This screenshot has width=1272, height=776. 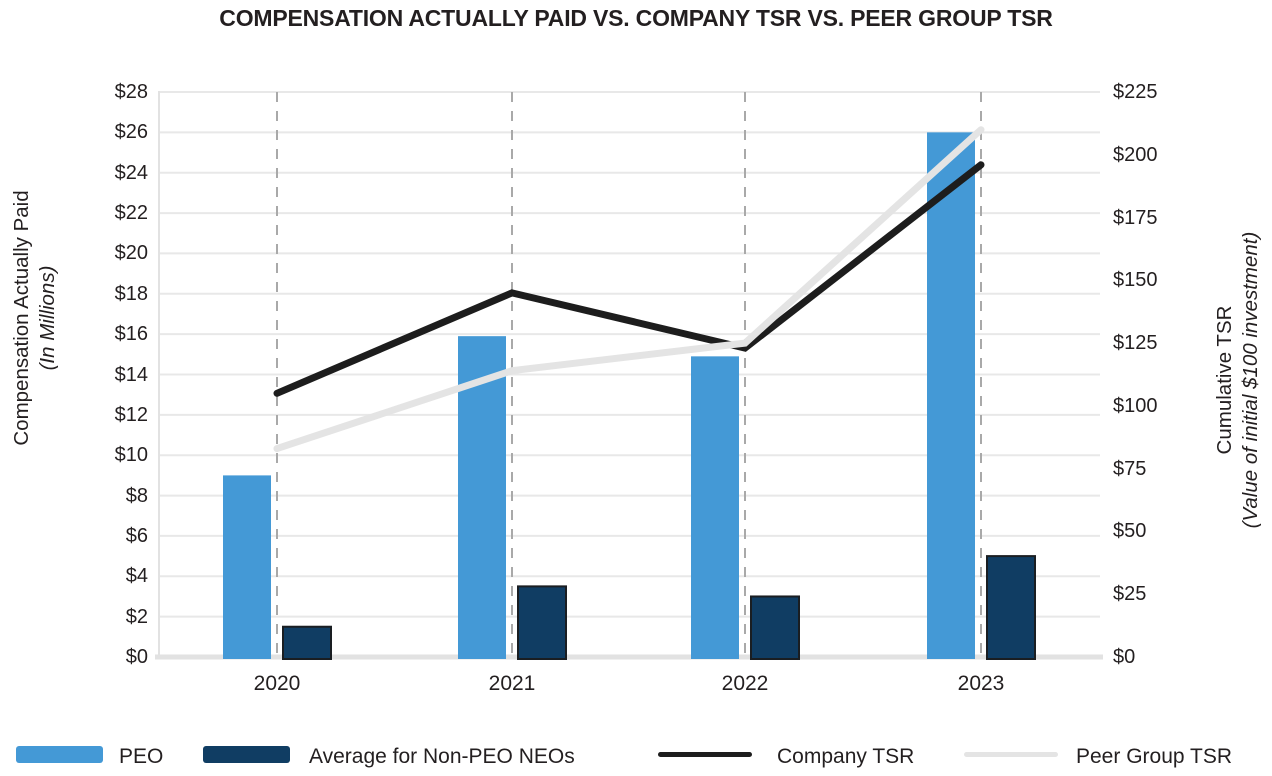 I want to click on legend-swatch-company-tsr, so click(x=705, y=754).